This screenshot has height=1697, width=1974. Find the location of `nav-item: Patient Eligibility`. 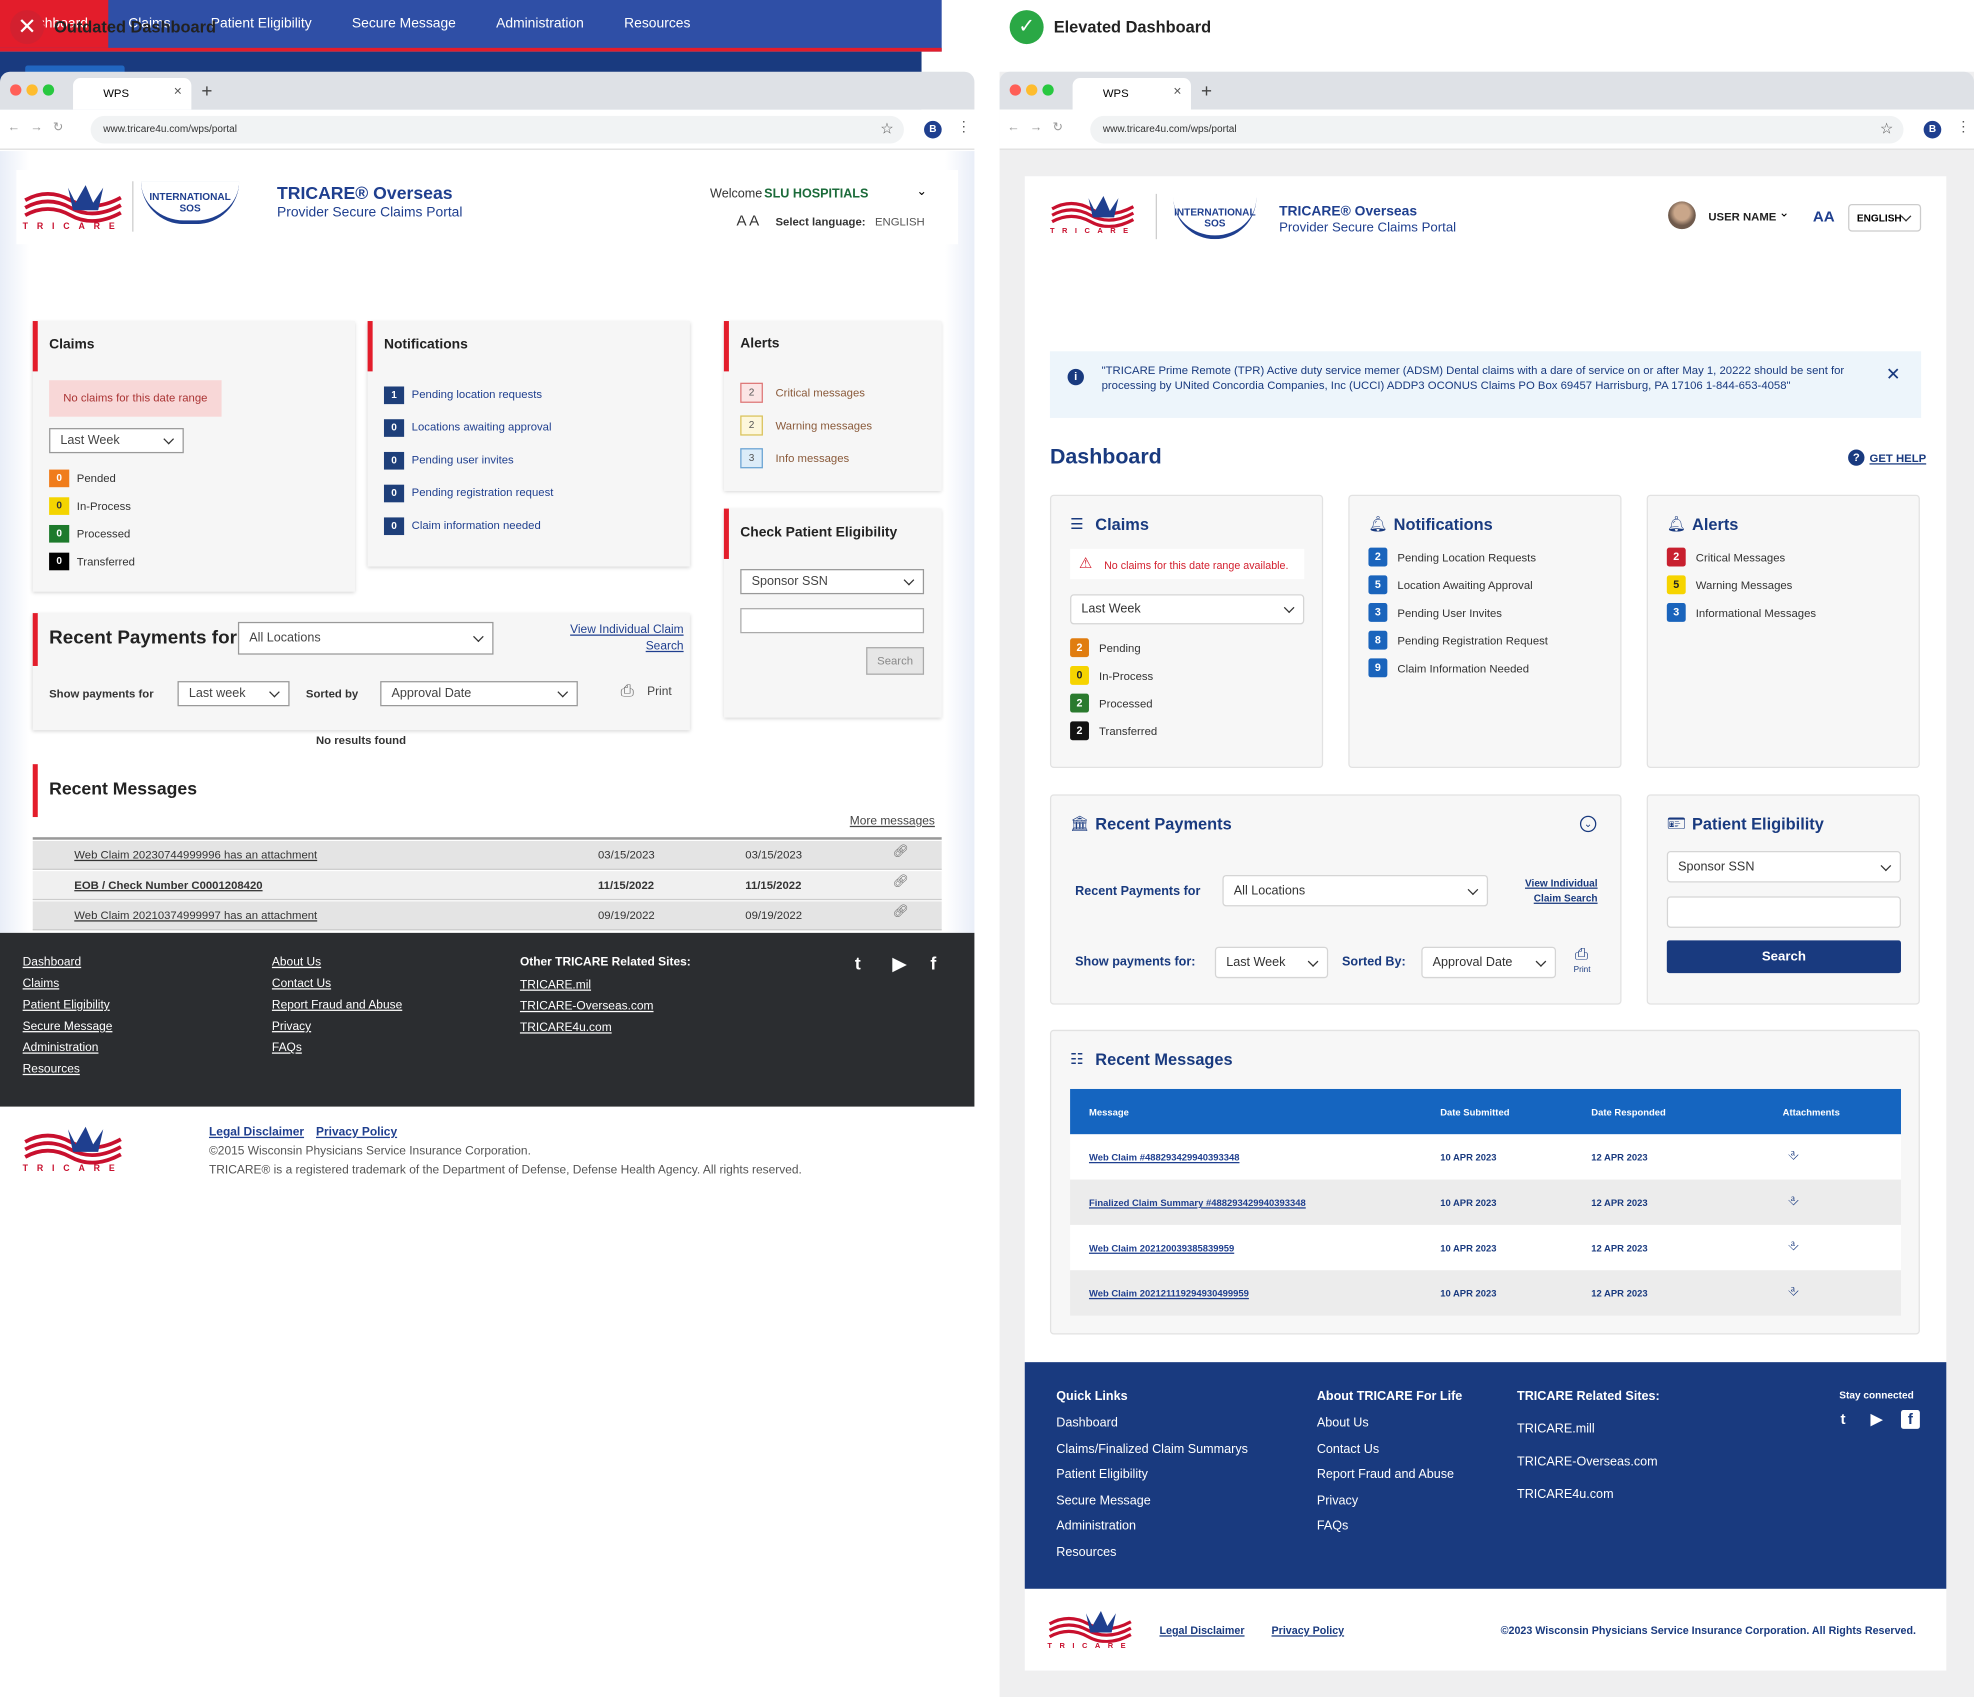

nav-item: Patient Eligibility is located at coordinates (261, 24).